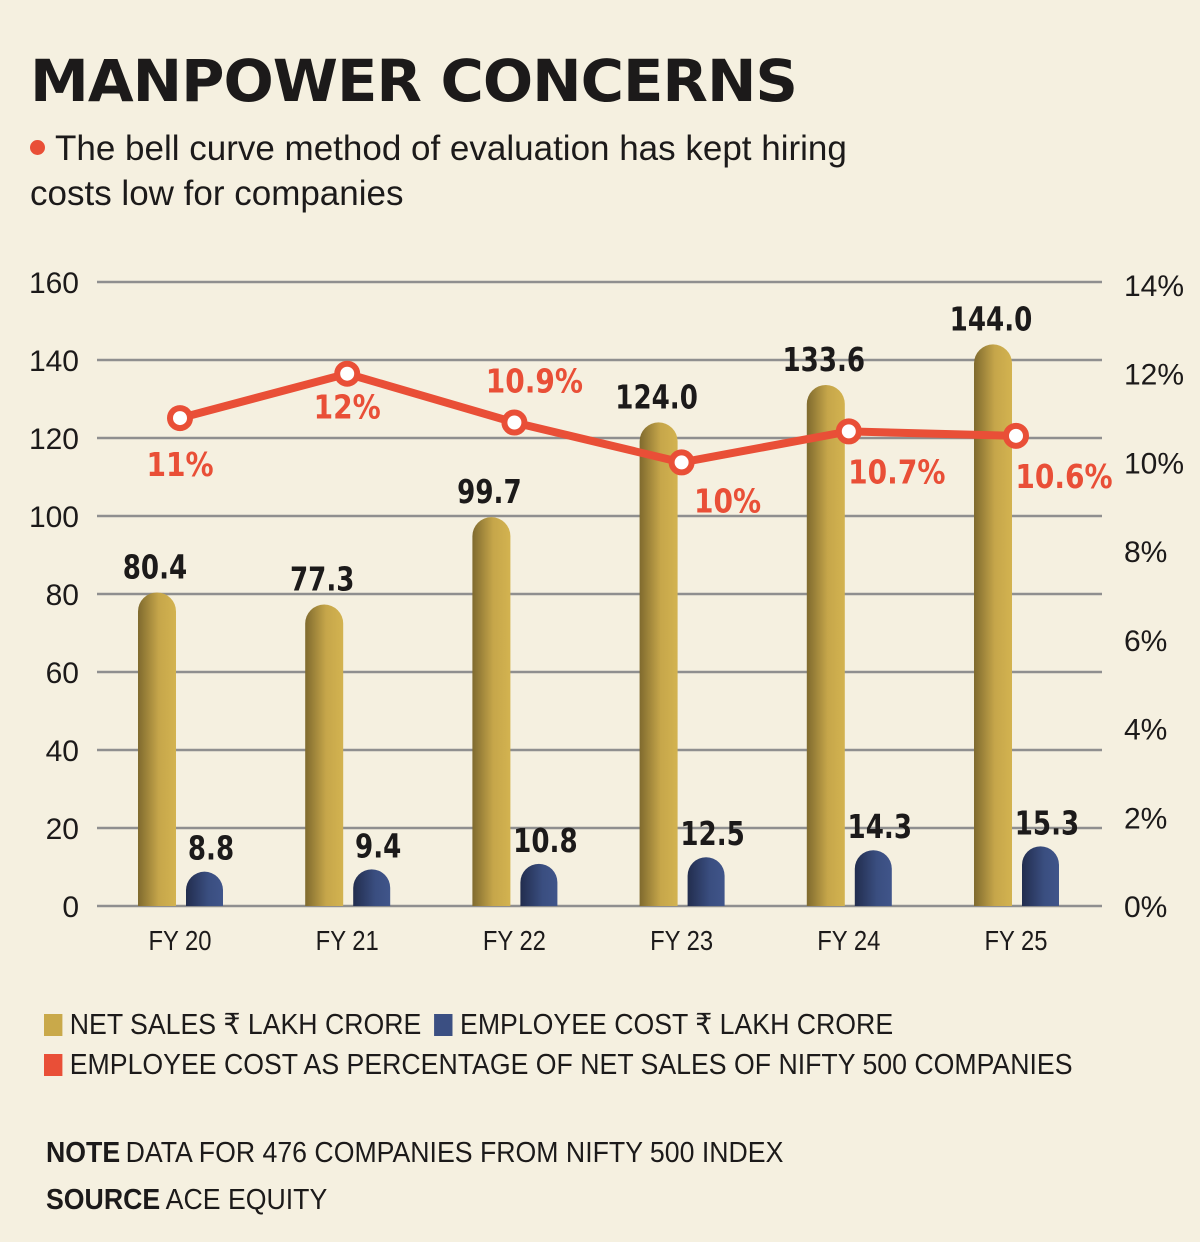 The image size is (1200, 1242). Describe the element at coordinates (245, 1025) in the screenshot. I see `legend-label: NET SALES ₹ LAKH CRORE` at that location.